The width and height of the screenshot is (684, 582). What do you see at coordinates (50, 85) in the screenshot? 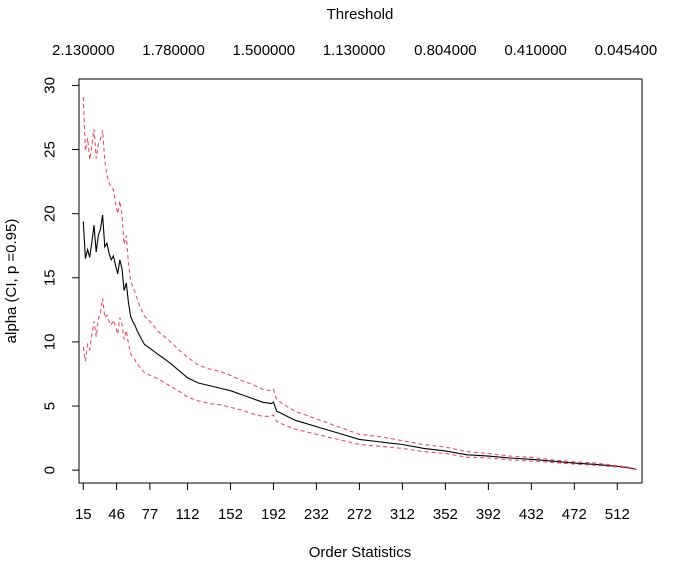
I see `y-tick-label: 30` at bounding box center [50, 85].